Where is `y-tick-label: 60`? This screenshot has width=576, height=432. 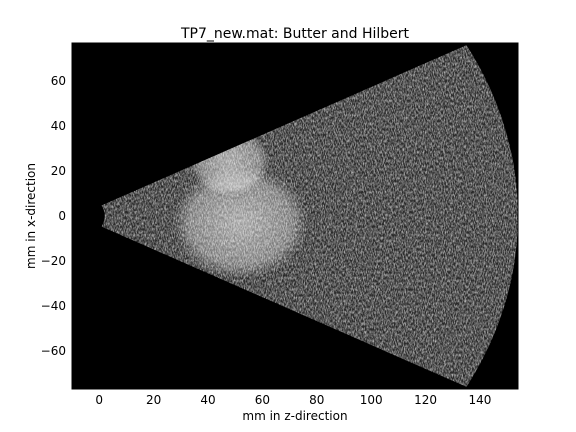 y-tick-label: 60 is located at coordinates (58, 81).